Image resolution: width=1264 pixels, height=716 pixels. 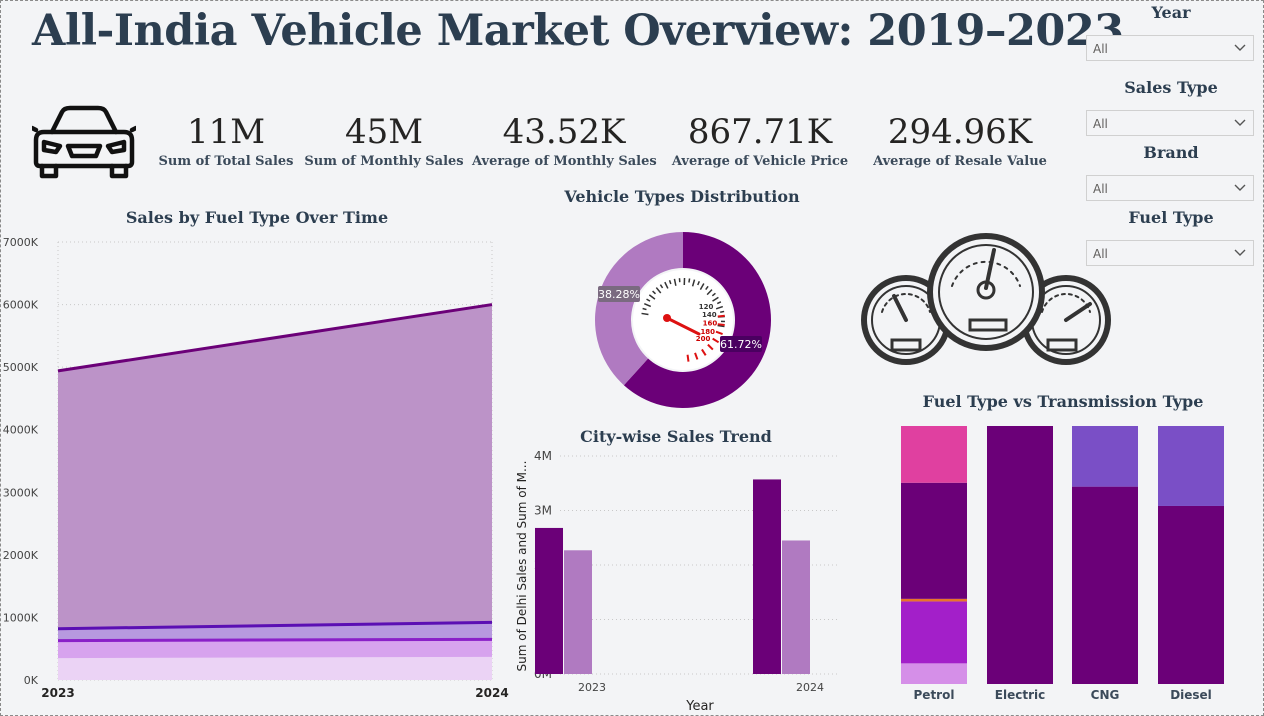 I want to click on x-axis-title: Year, so click(x=699, y=706).